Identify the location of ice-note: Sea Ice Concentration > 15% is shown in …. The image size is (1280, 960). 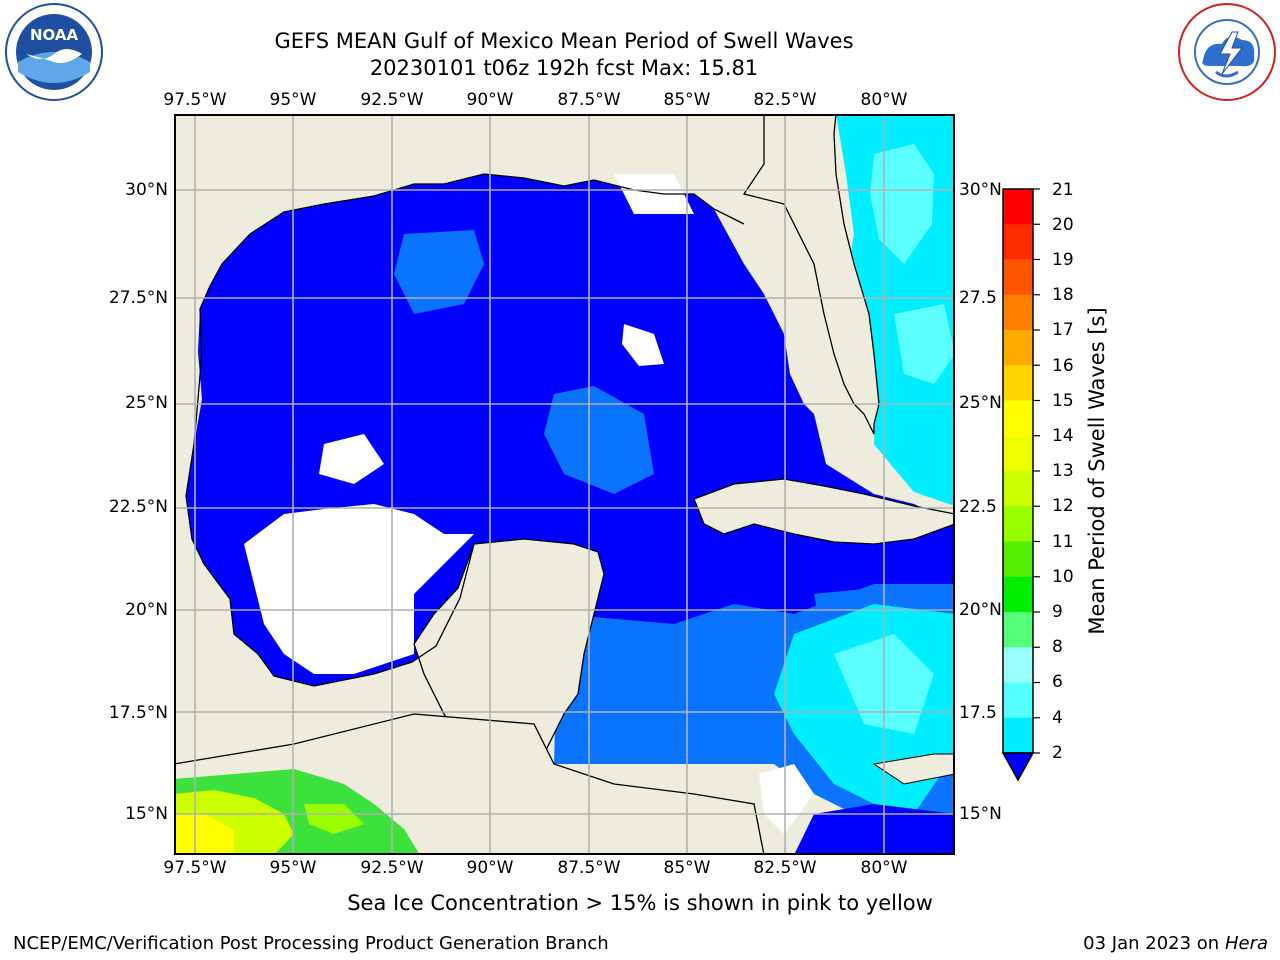
(640, 903).